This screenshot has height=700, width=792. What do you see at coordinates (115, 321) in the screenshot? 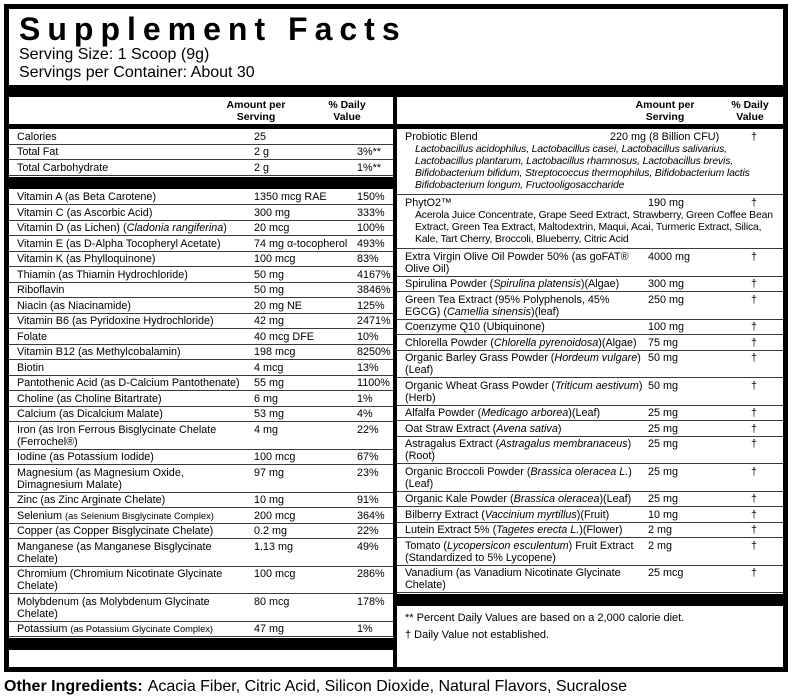
I see `ingredient-name: Vitamin B6 (as Pyridoxine Hydrochloride)` at bounding box center [115, 321].